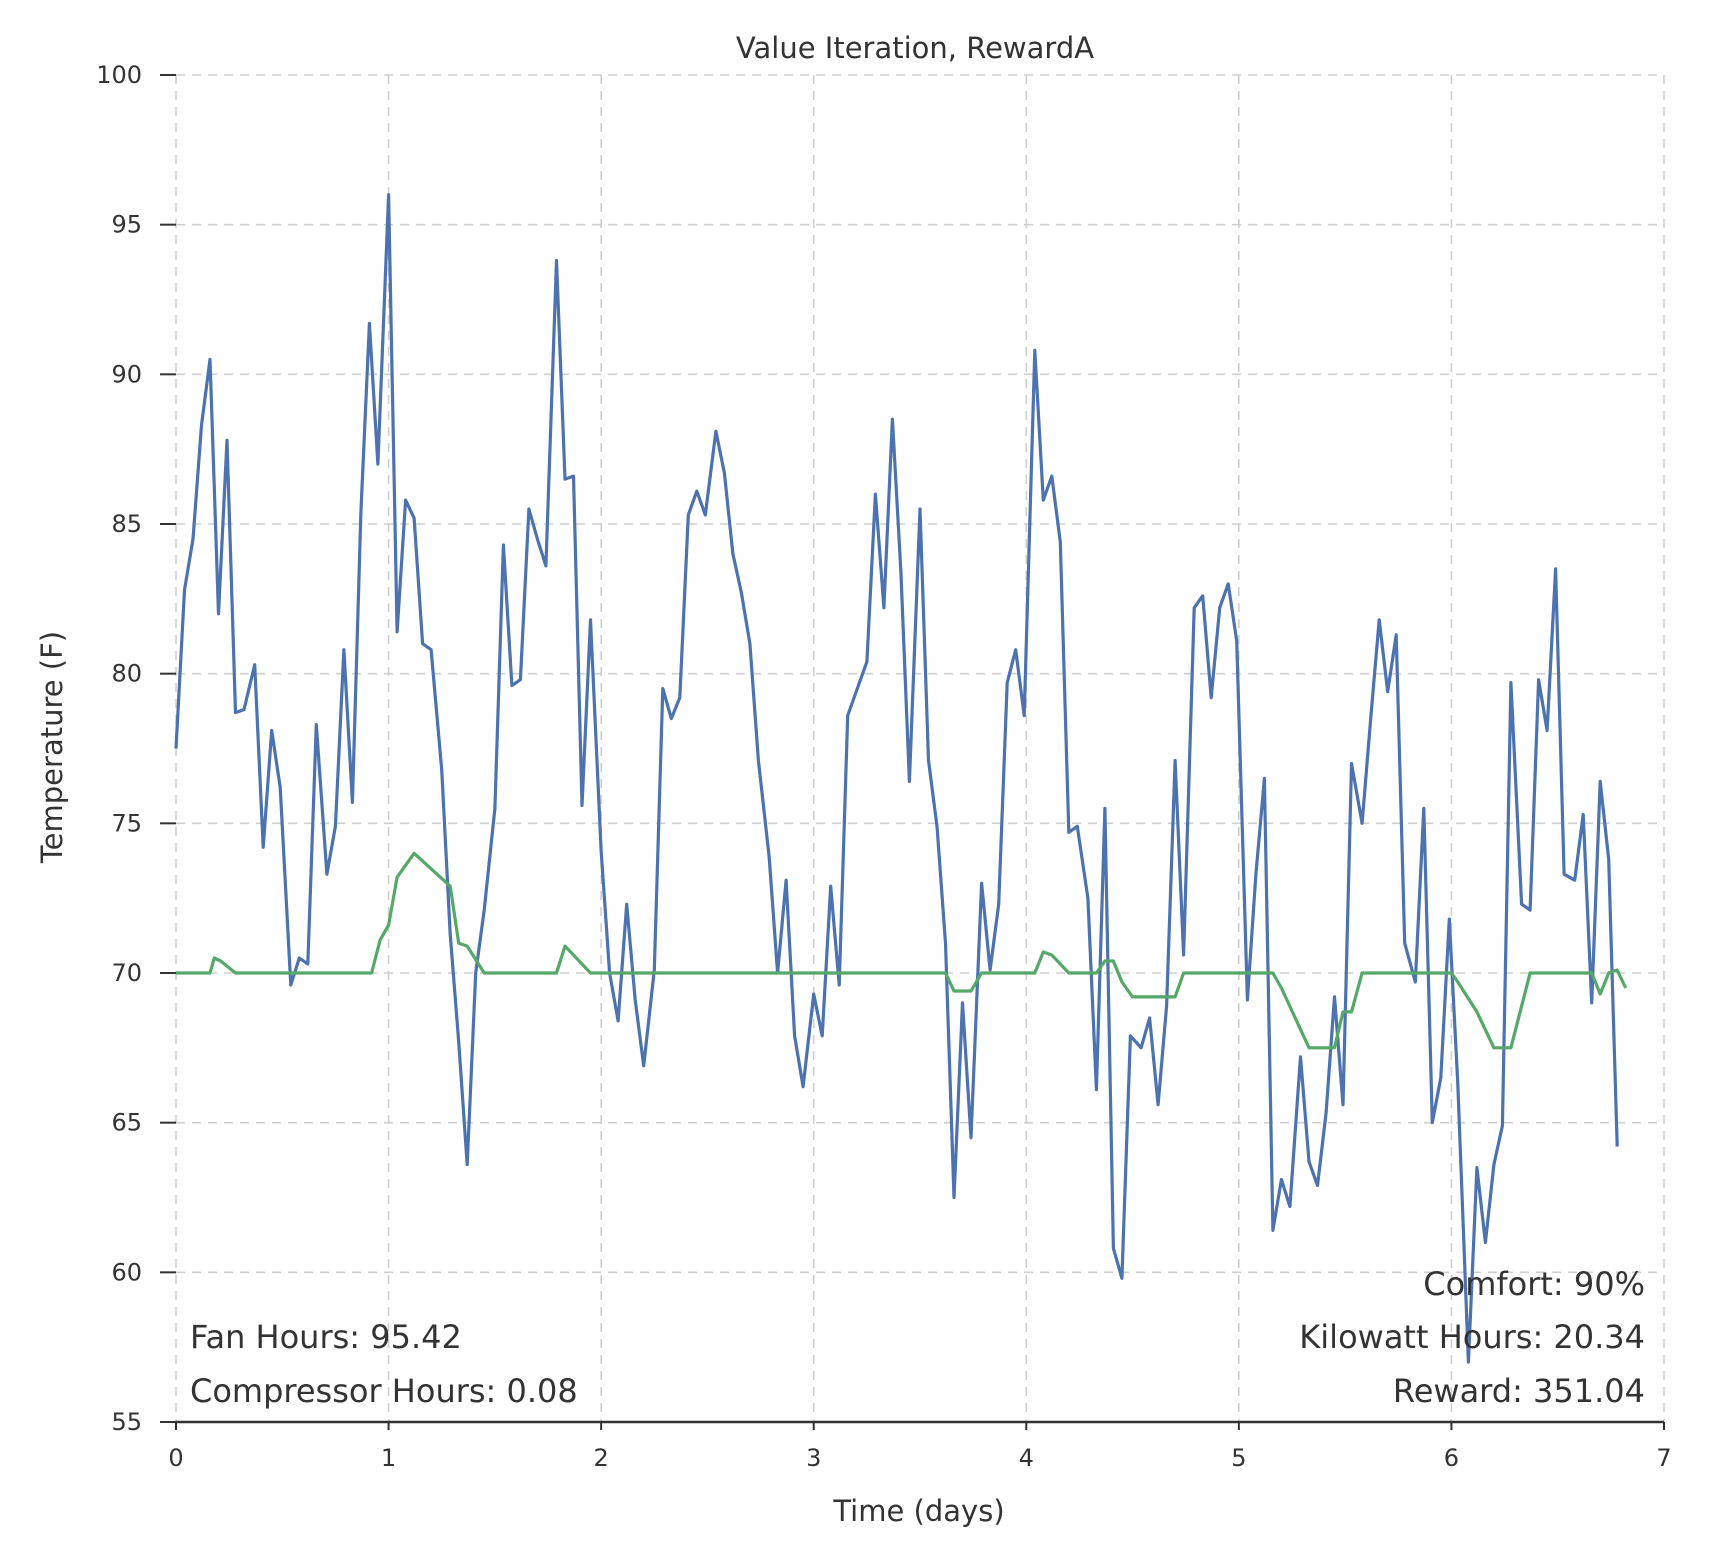  Describe the element at coordinates (1534, 1284) in the screenshot. I see `comfort-annotation: Comfort: 90%` at that location.